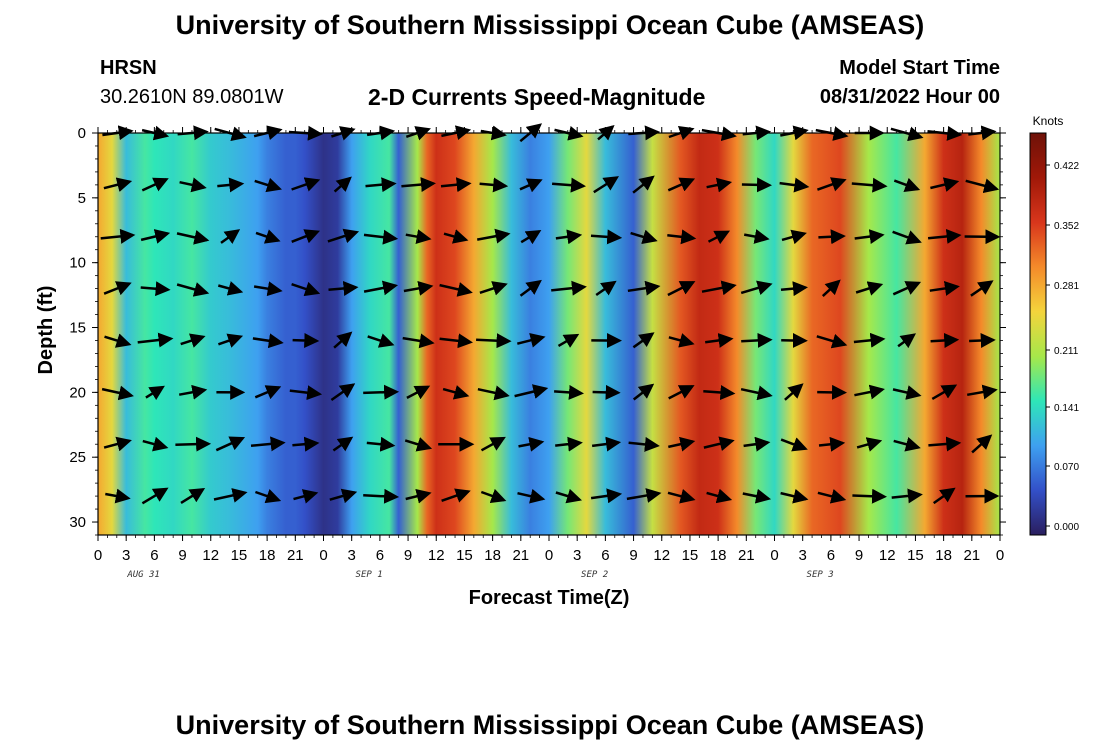 This screenshot has height=750, width=1100. I want to click on y-tick-label: 25, so click(77, 457).